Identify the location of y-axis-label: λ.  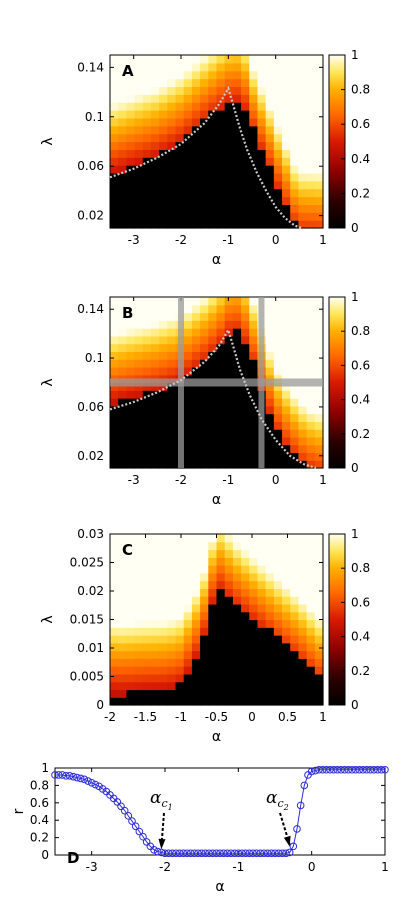
(48, 141).